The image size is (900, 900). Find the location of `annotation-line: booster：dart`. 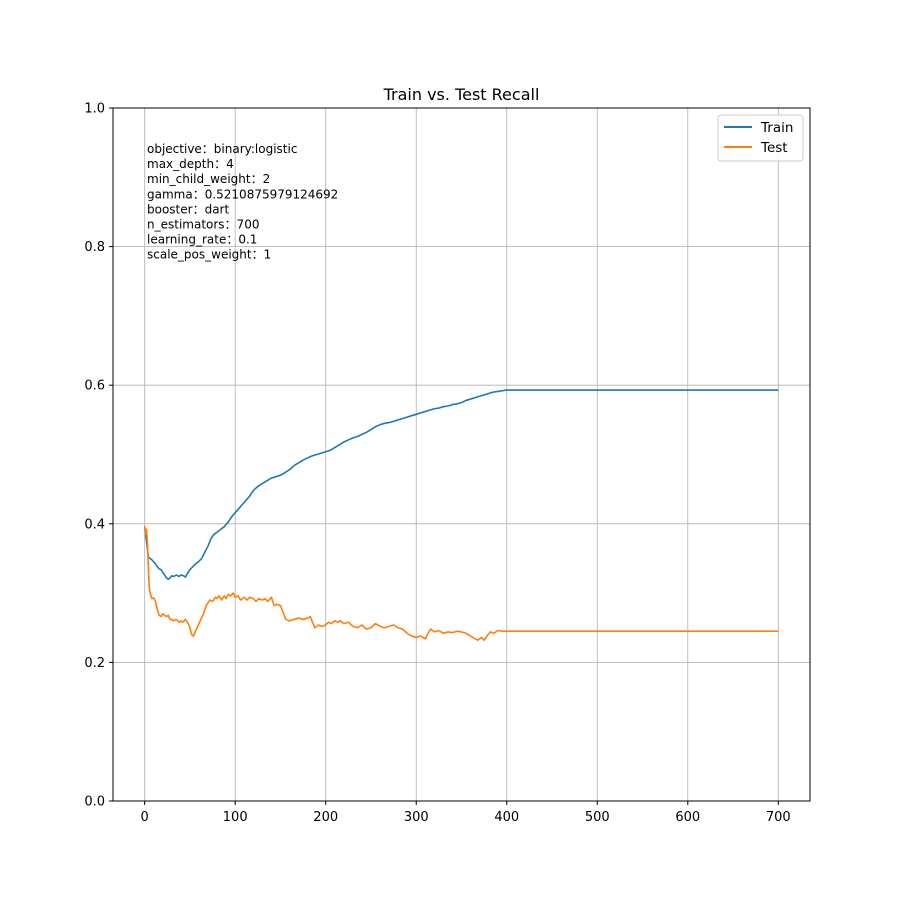

annotation-line: booster：dart is located at coordinates (188, 209).